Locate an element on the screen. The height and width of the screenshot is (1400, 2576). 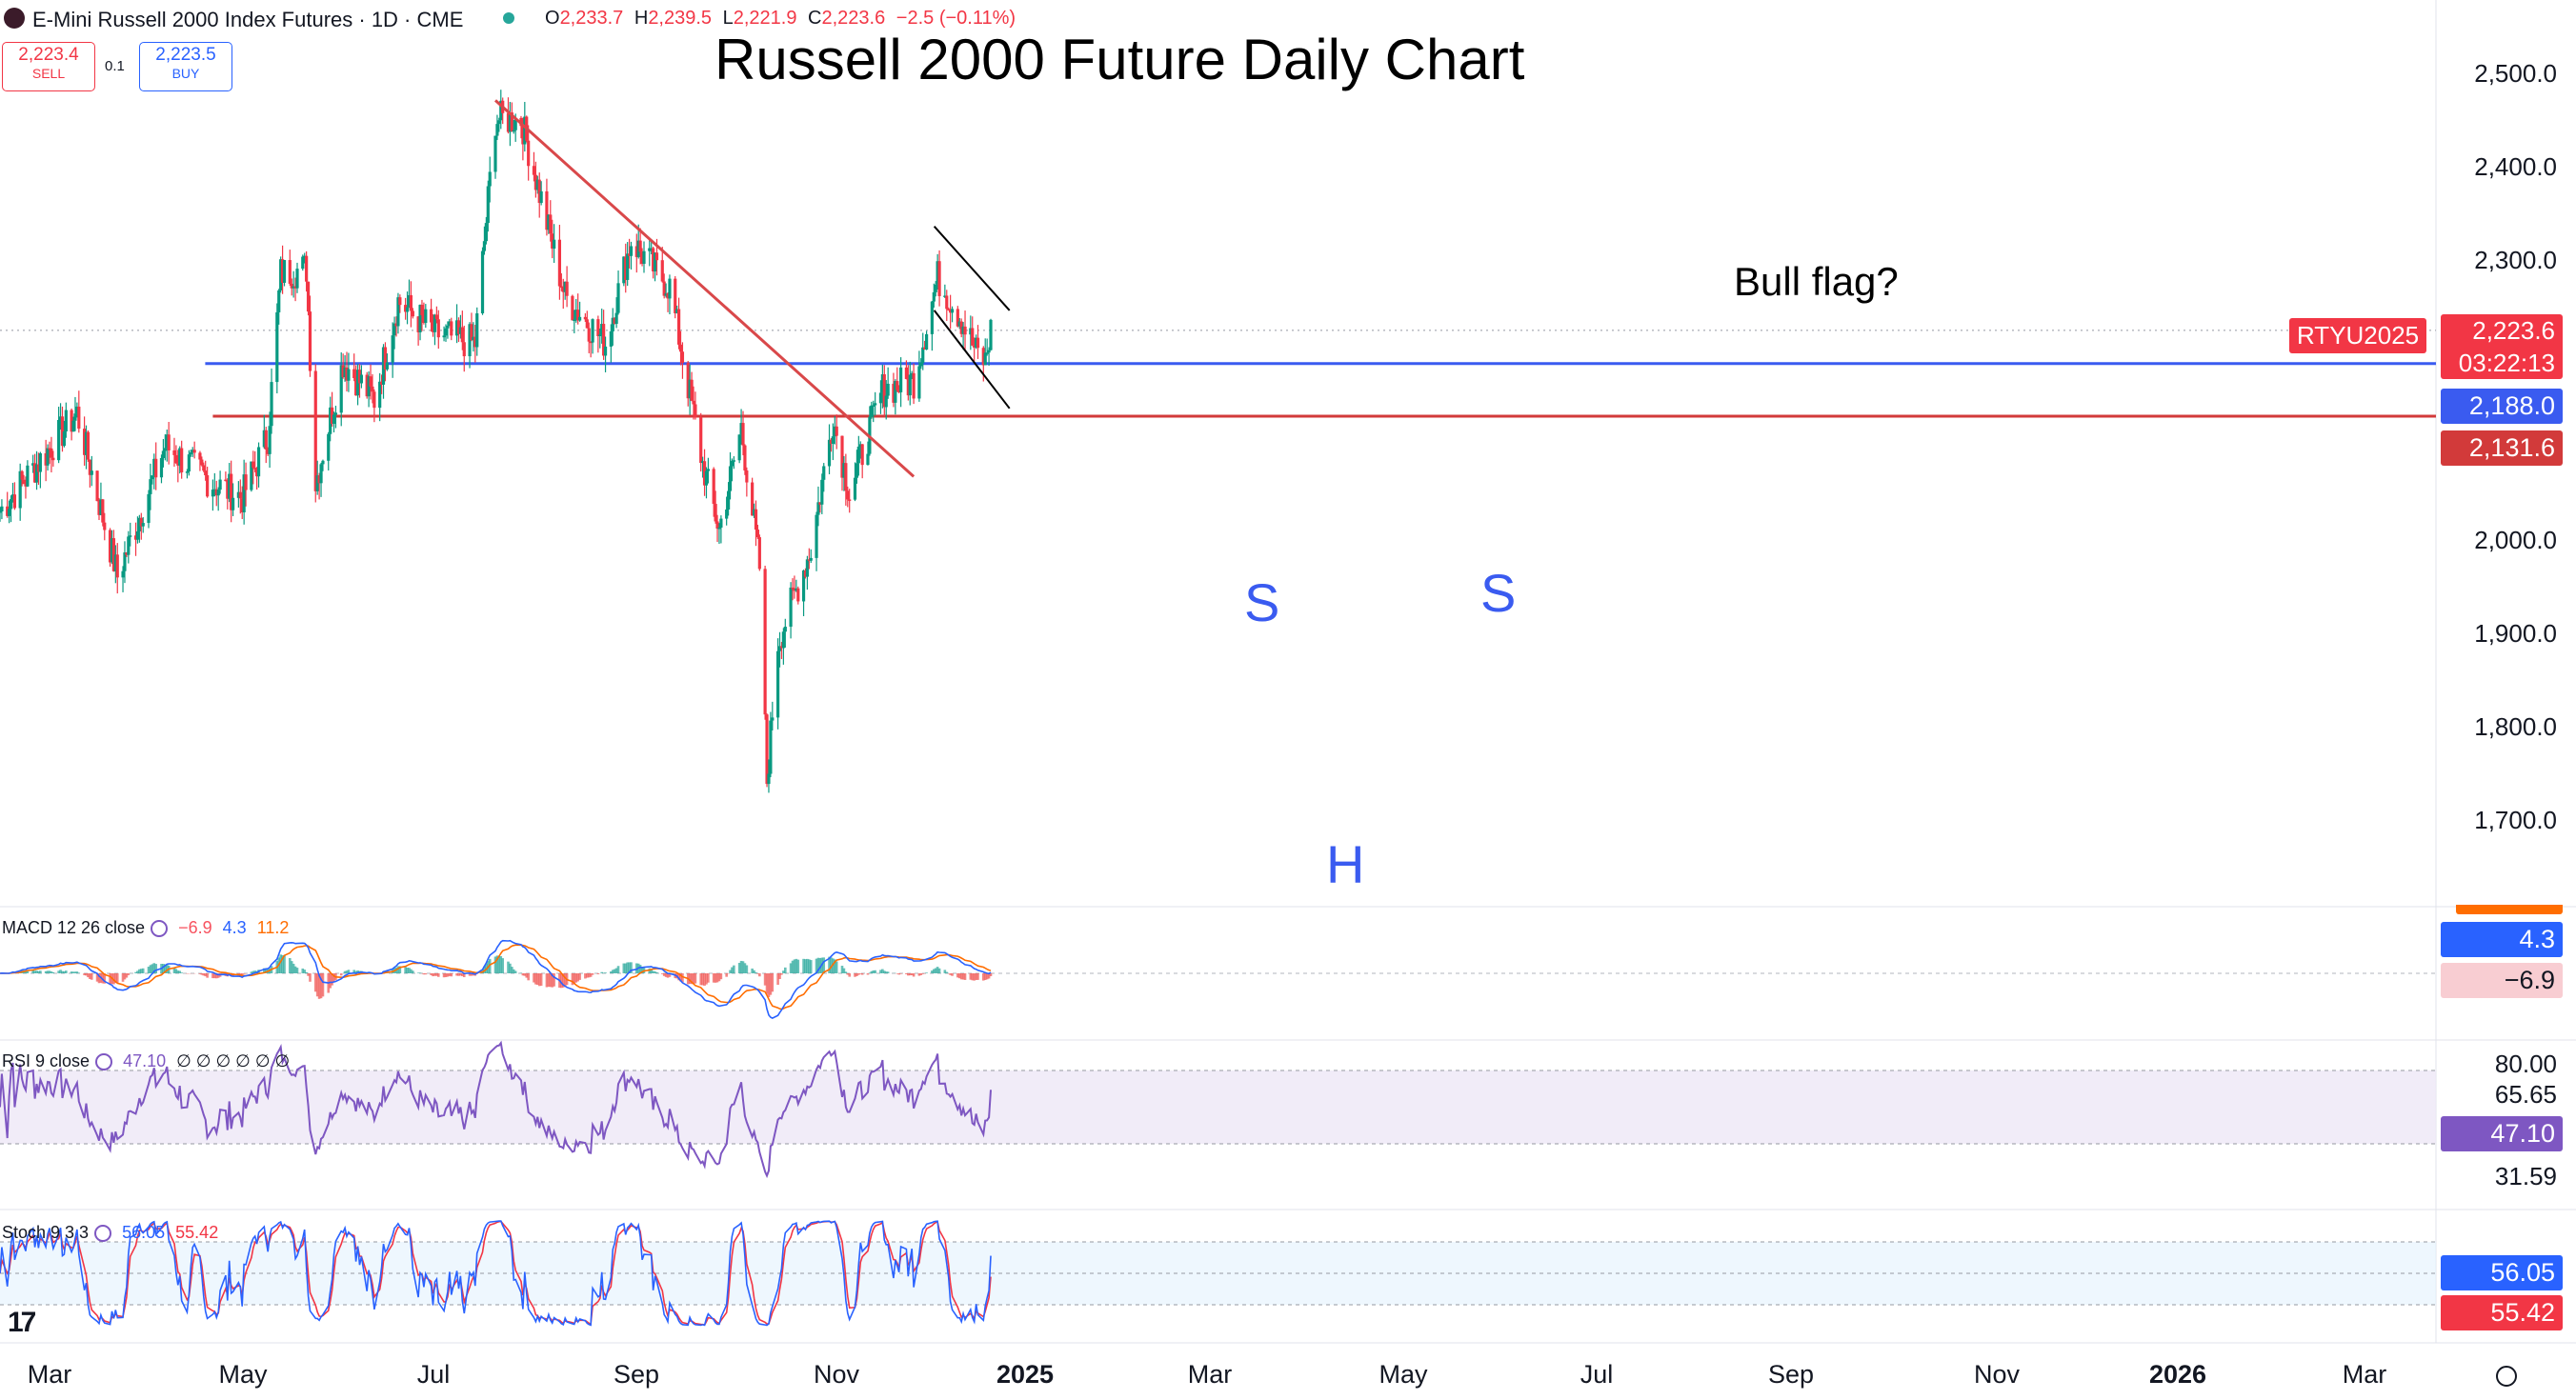
rsi-legend: RSI 9 close 47.10 ∅ ∅ ∅ ∅ ∅ ∅ is located at coordinates (146, 1061).